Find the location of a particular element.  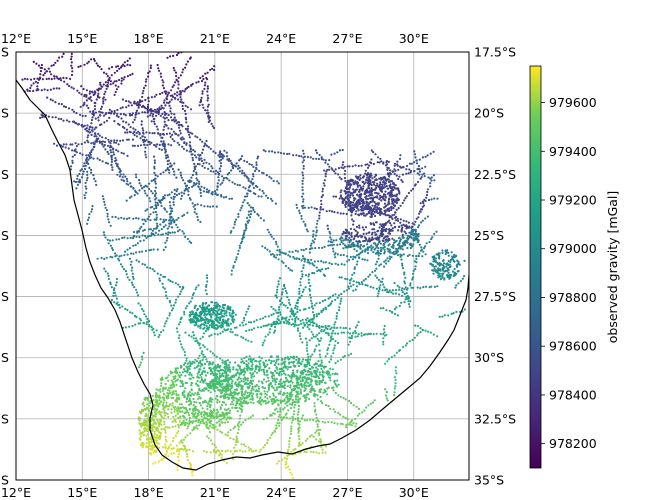

y-tick-labels-right: 17.5°S 20°S 22.5°S 25°S 27.5°S 30°S 32.5°S 35°S is located at coordinates (495, 266).